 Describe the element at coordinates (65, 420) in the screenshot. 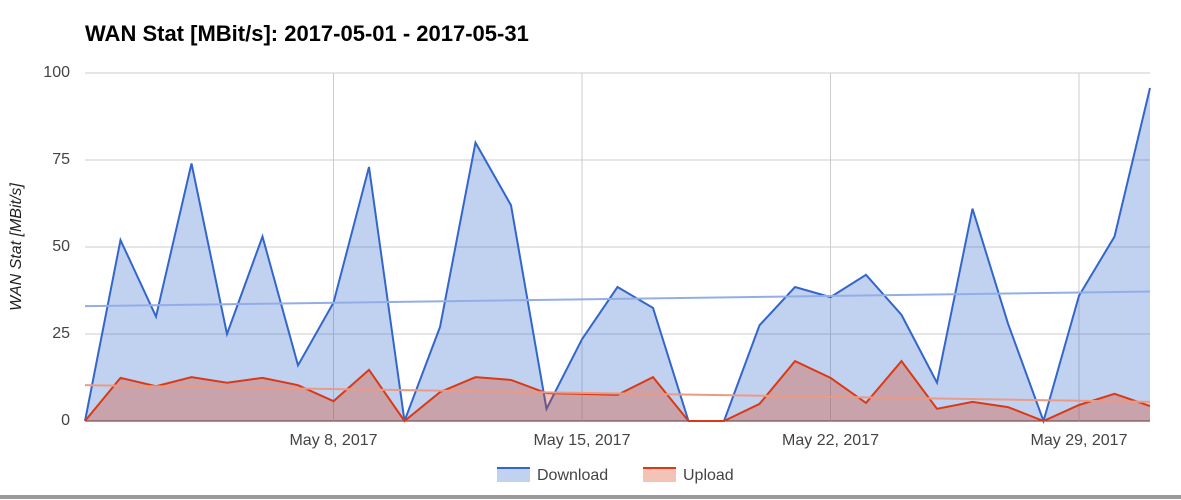

I see `y-tick-label: 0` at that location.